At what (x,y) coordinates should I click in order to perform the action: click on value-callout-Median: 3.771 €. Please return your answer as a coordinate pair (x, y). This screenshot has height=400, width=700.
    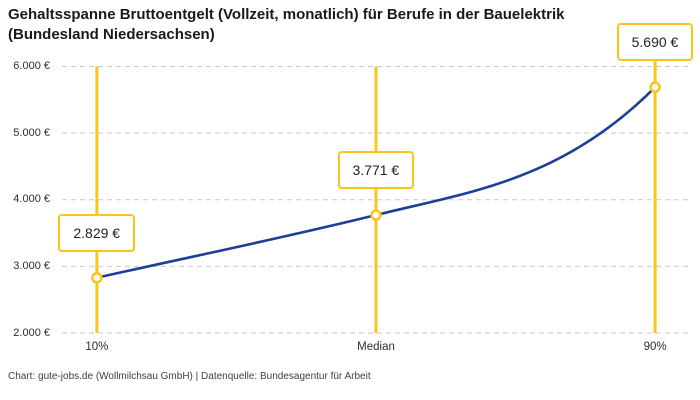
    Looking at the image, I should click on (376, 170).